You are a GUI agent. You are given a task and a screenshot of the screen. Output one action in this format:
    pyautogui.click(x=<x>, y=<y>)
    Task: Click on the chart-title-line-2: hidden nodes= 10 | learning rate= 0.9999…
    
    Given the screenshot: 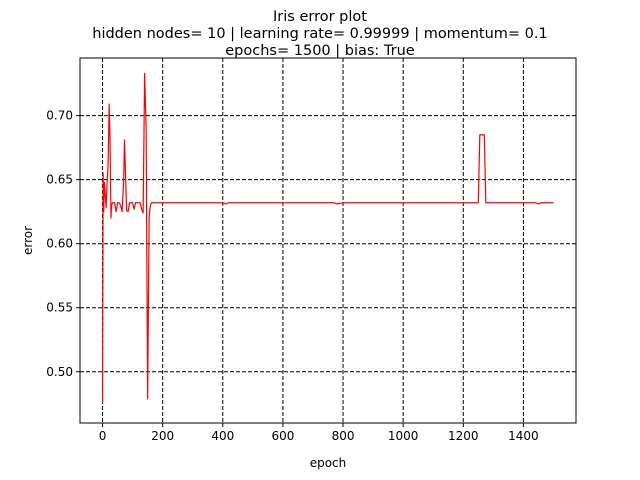 What is the action you would take?
    pyautogui.click(x=320, y=34)
    